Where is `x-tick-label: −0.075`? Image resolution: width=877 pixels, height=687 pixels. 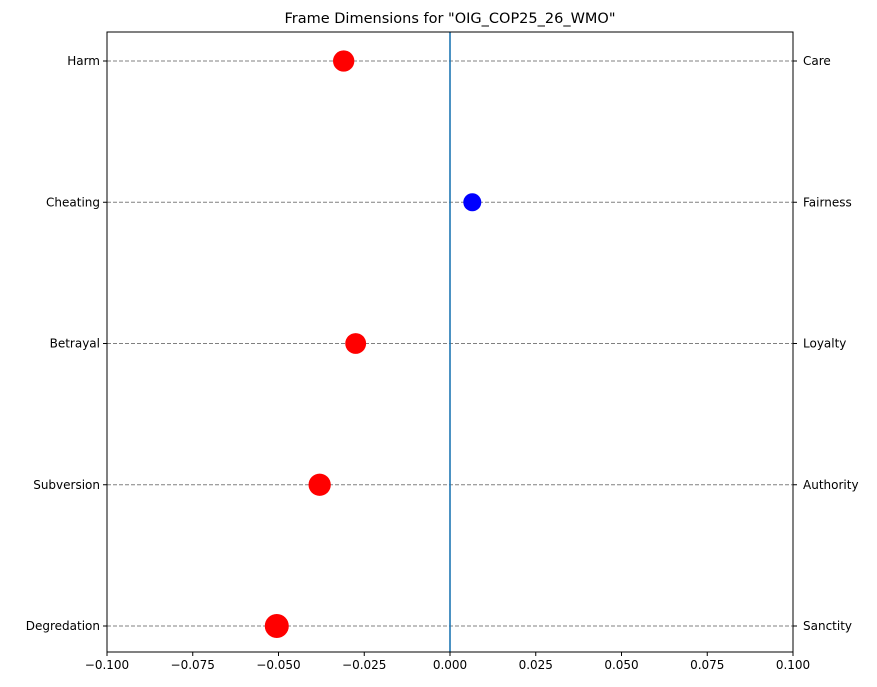 x-tick-label: −0.075 is located at coordinates (193, 665).